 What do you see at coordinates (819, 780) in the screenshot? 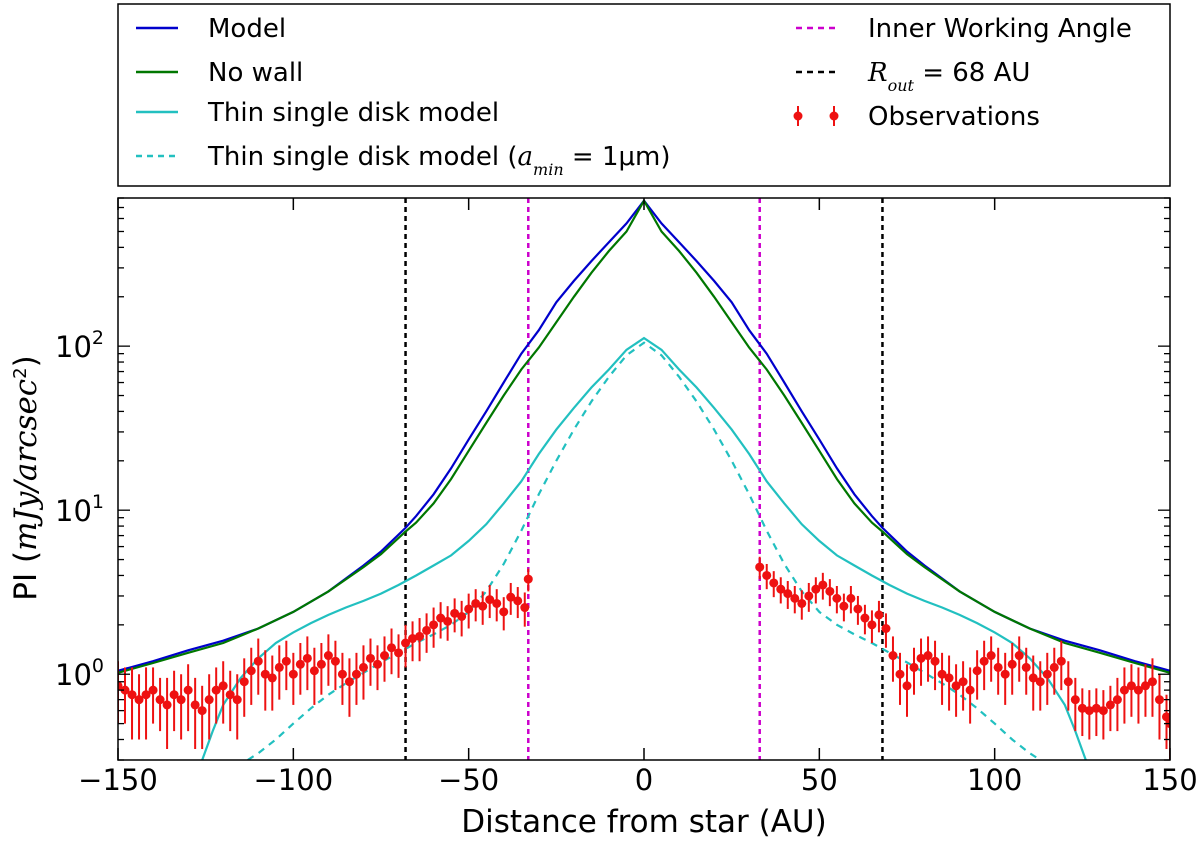
I see `x-tick-label-4: 50` at bounding box center [819, 780].